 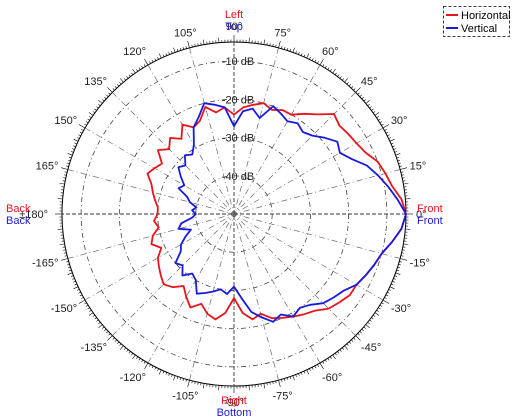 I want to click on angle-label-neg135: -135°, so click(x=94, y=348).